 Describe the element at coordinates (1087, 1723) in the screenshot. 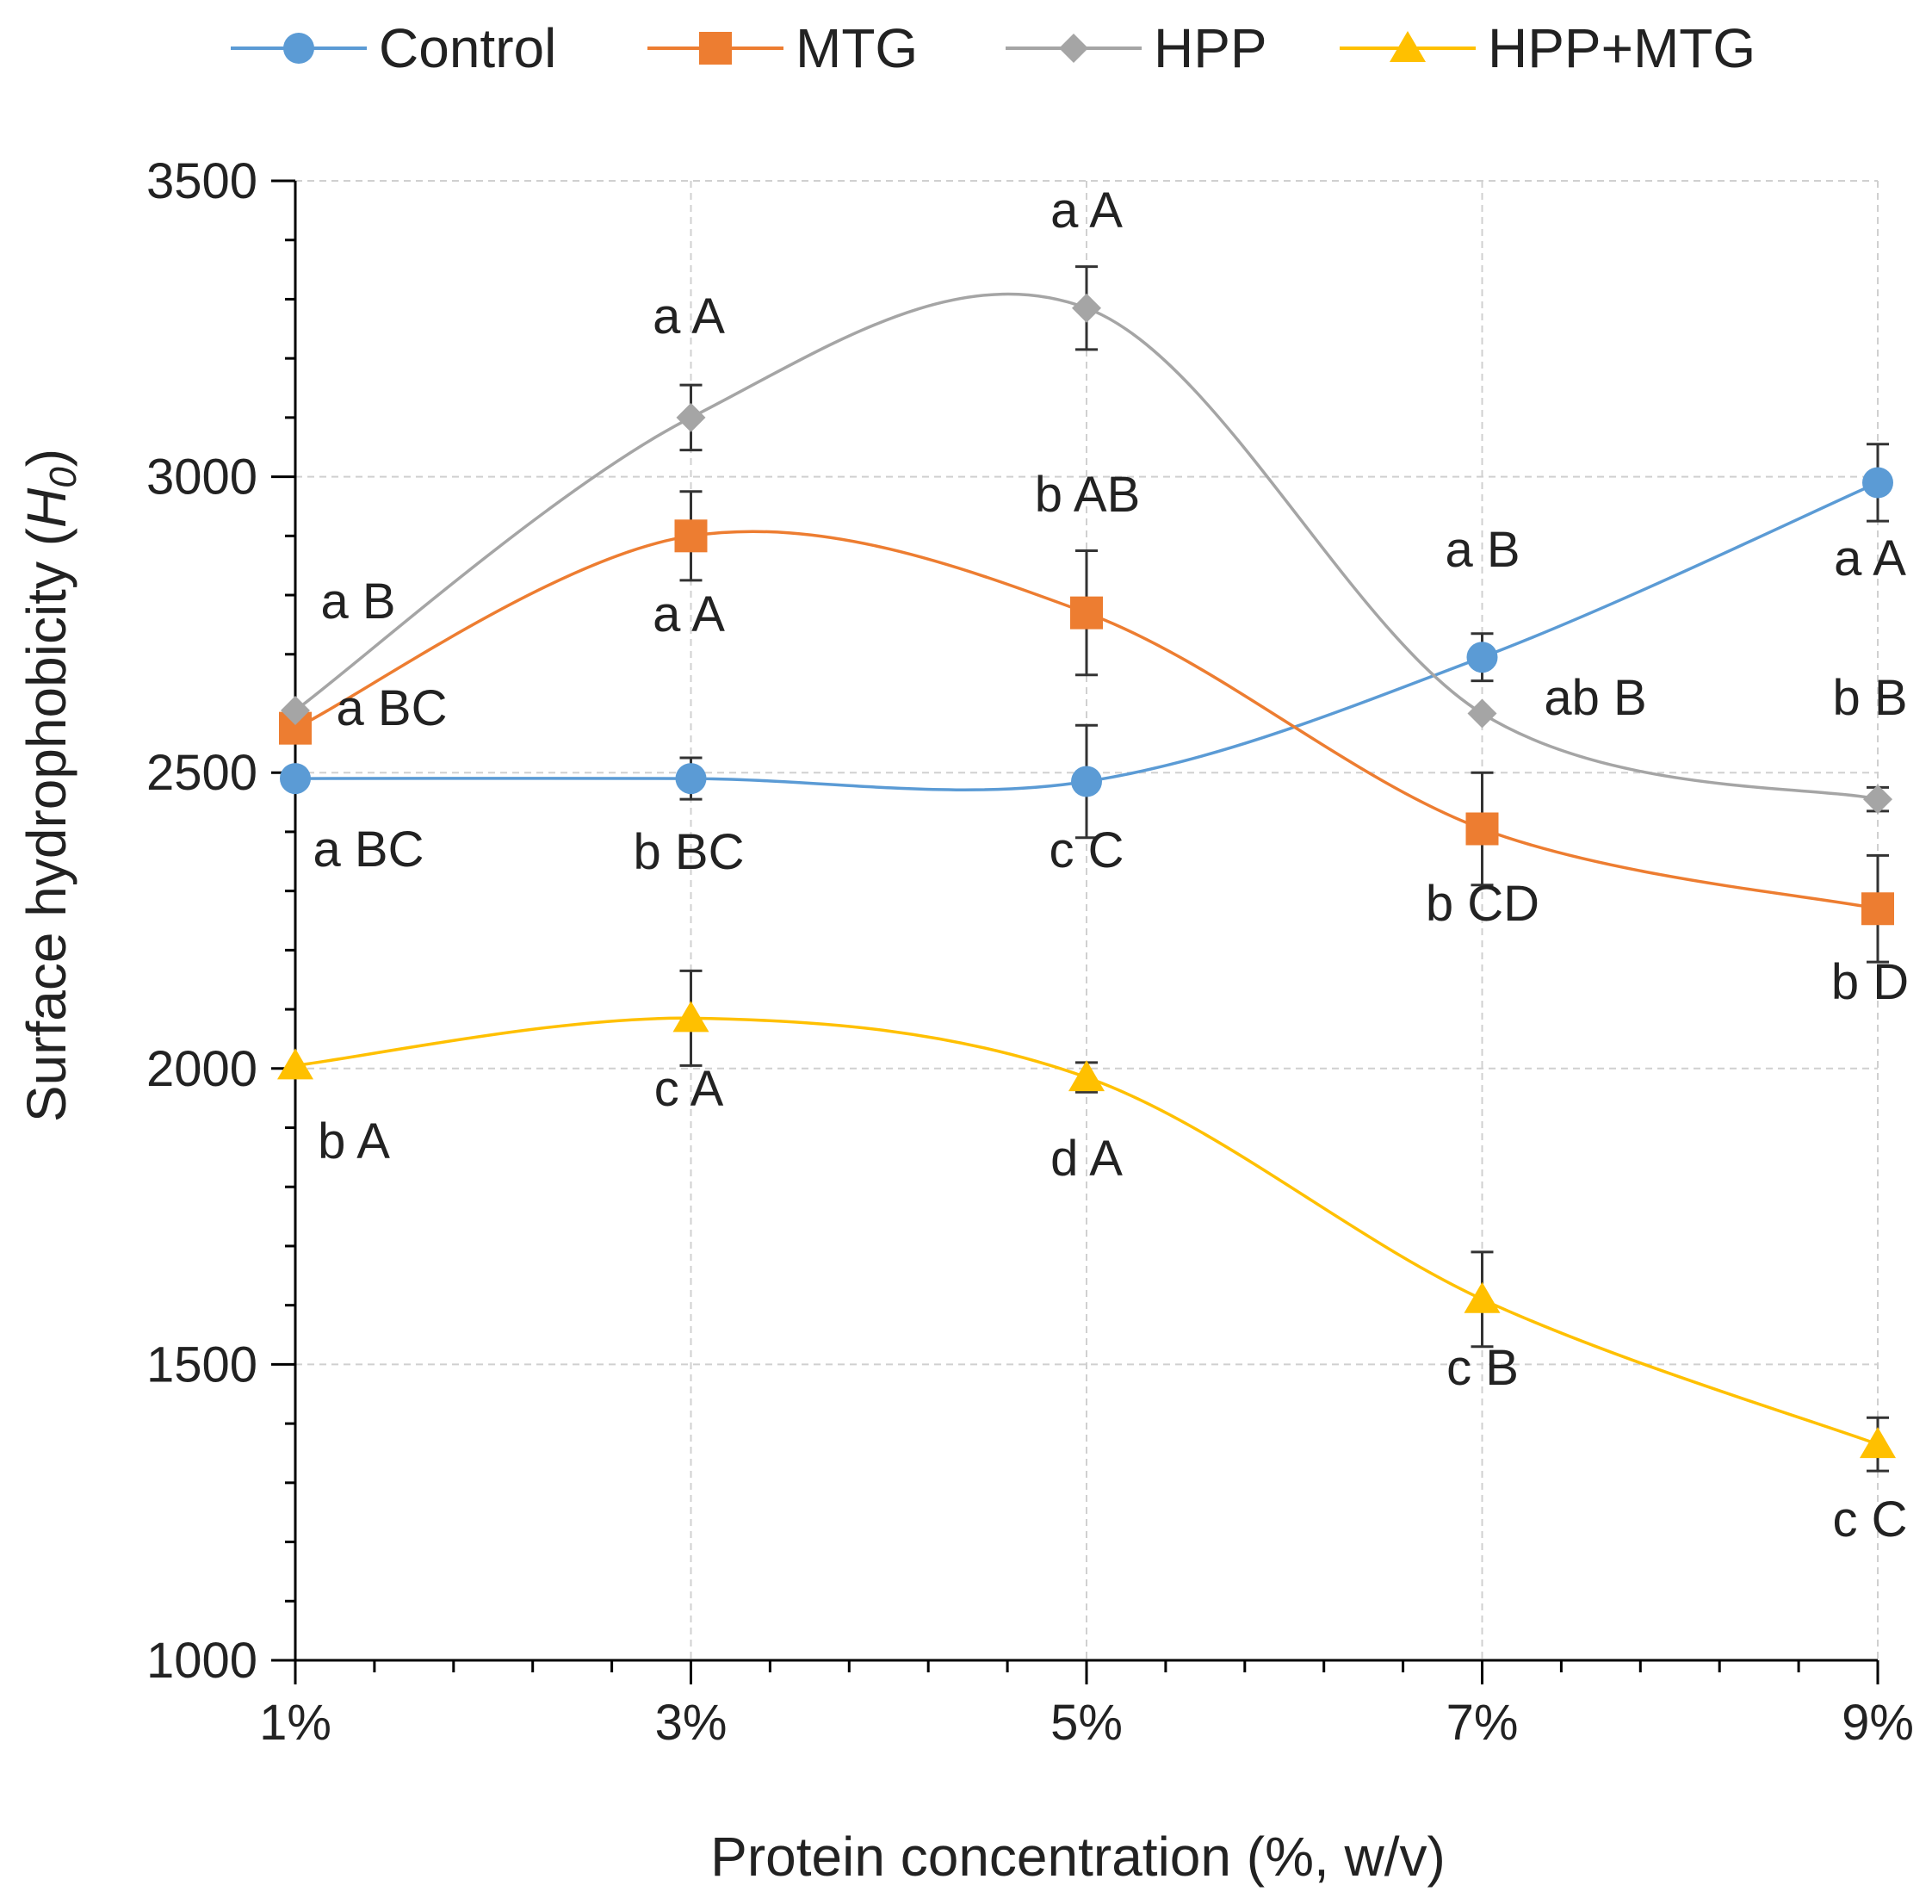

I see `x-tick-label: 5%` at that location.